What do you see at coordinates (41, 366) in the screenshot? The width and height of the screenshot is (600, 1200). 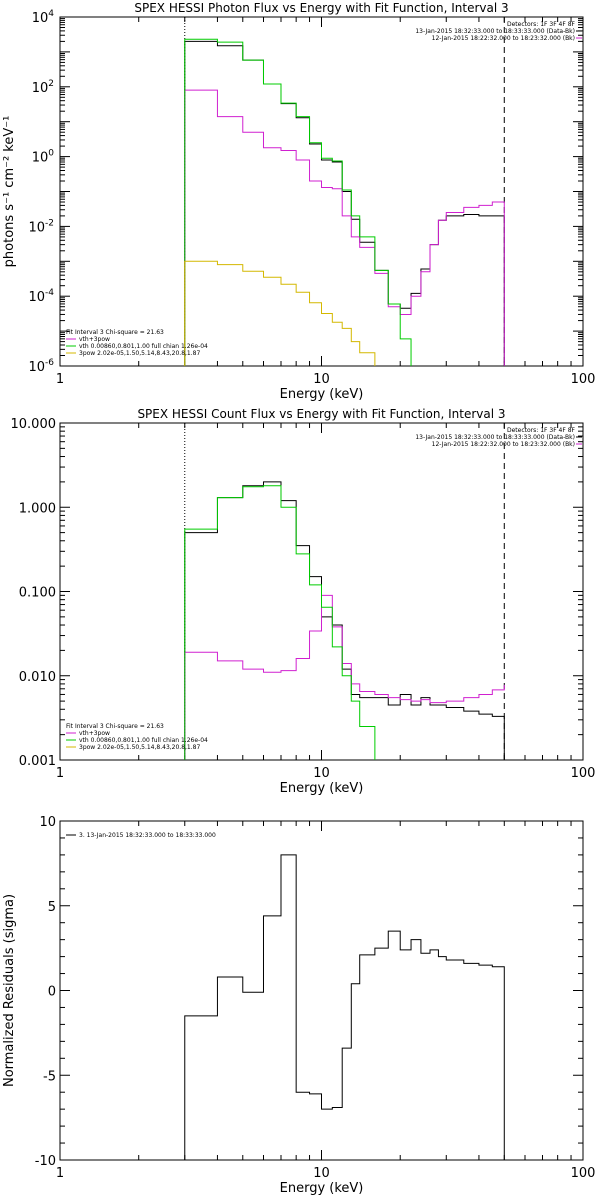 I see `y-tick-label: 10⁻⁶` at bounding box center [41, 366].